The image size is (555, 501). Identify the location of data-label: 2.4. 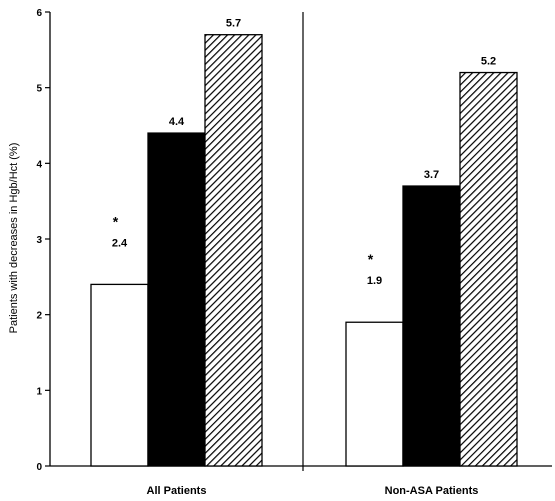
(120, 243).